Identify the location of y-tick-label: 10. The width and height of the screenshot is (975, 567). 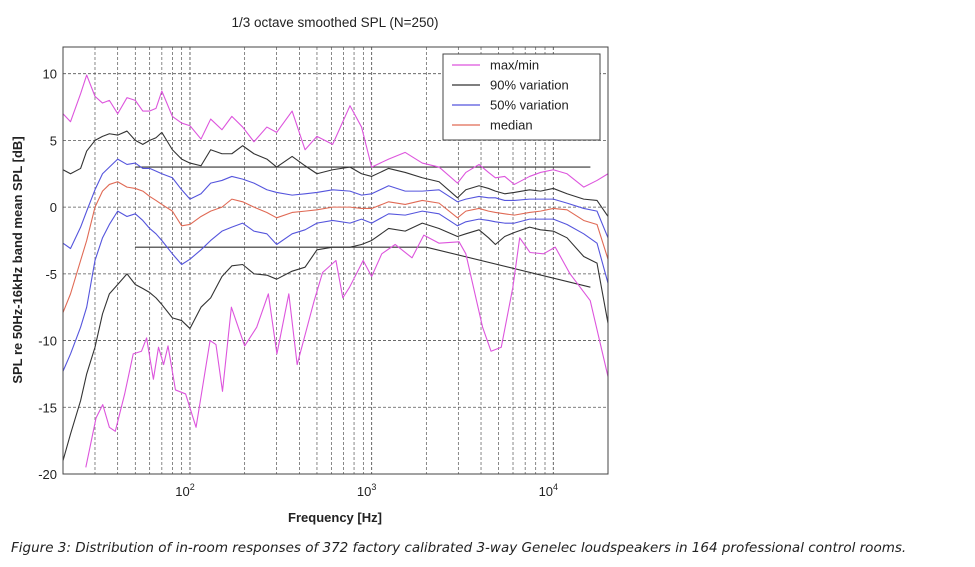
(50, 74).